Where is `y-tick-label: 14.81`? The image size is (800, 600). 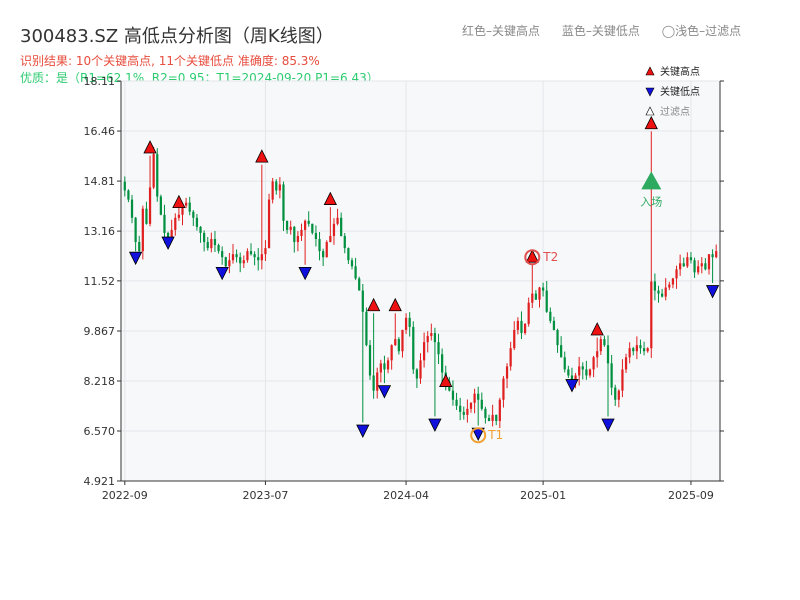 y-tick-label: 14.81 is located at coordinates (100, 181).